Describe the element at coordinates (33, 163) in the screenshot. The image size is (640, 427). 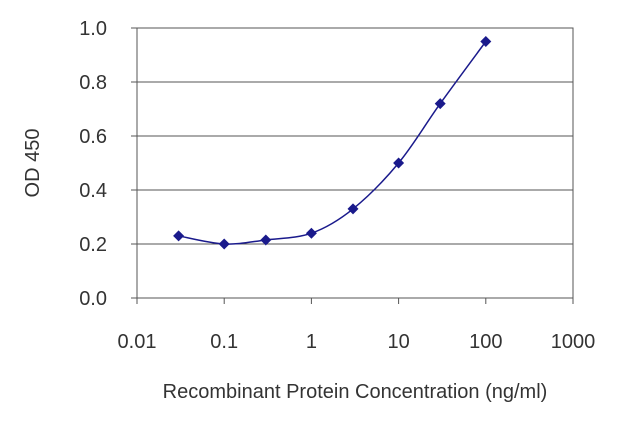
I see `y-axis-title: OD 450` at that location.